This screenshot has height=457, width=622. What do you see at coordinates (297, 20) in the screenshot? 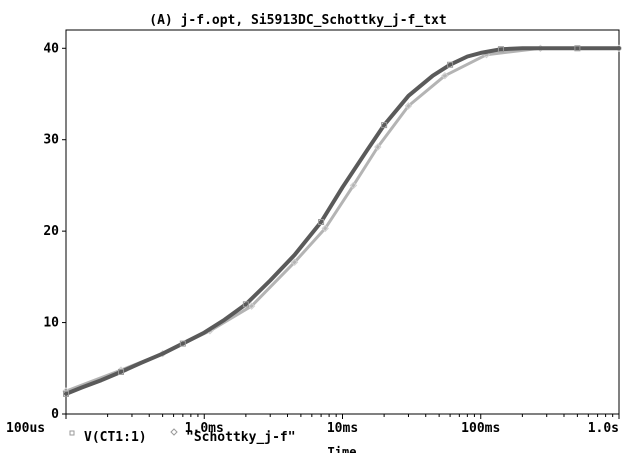
I see `chart-title: (A) j-f.opt, Si5913DC_Schottky_j-f_txt` at bounding box center [297, 20].